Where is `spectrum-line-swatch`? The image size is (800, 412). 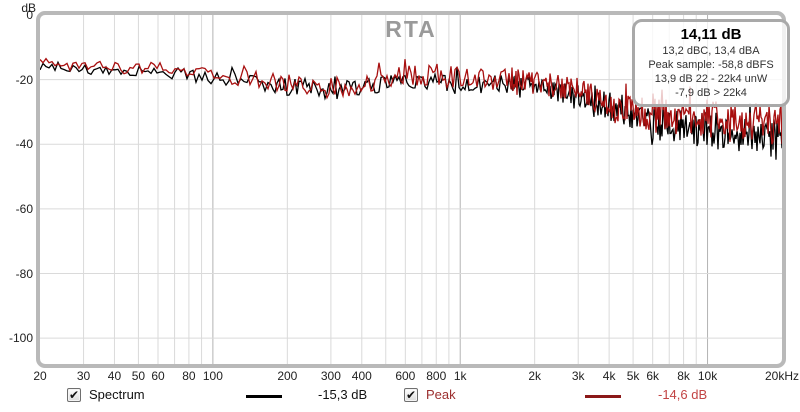 spectrum-line-swatch is located at coordinates (264, 396).